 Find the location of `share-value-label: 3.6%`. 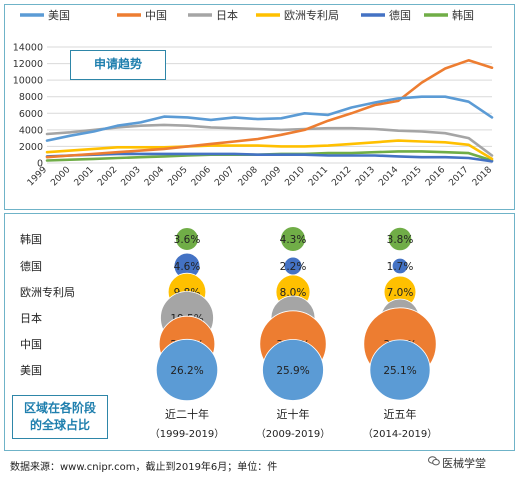

share-value-label: 3.6% is located at coordinates (187, 240).